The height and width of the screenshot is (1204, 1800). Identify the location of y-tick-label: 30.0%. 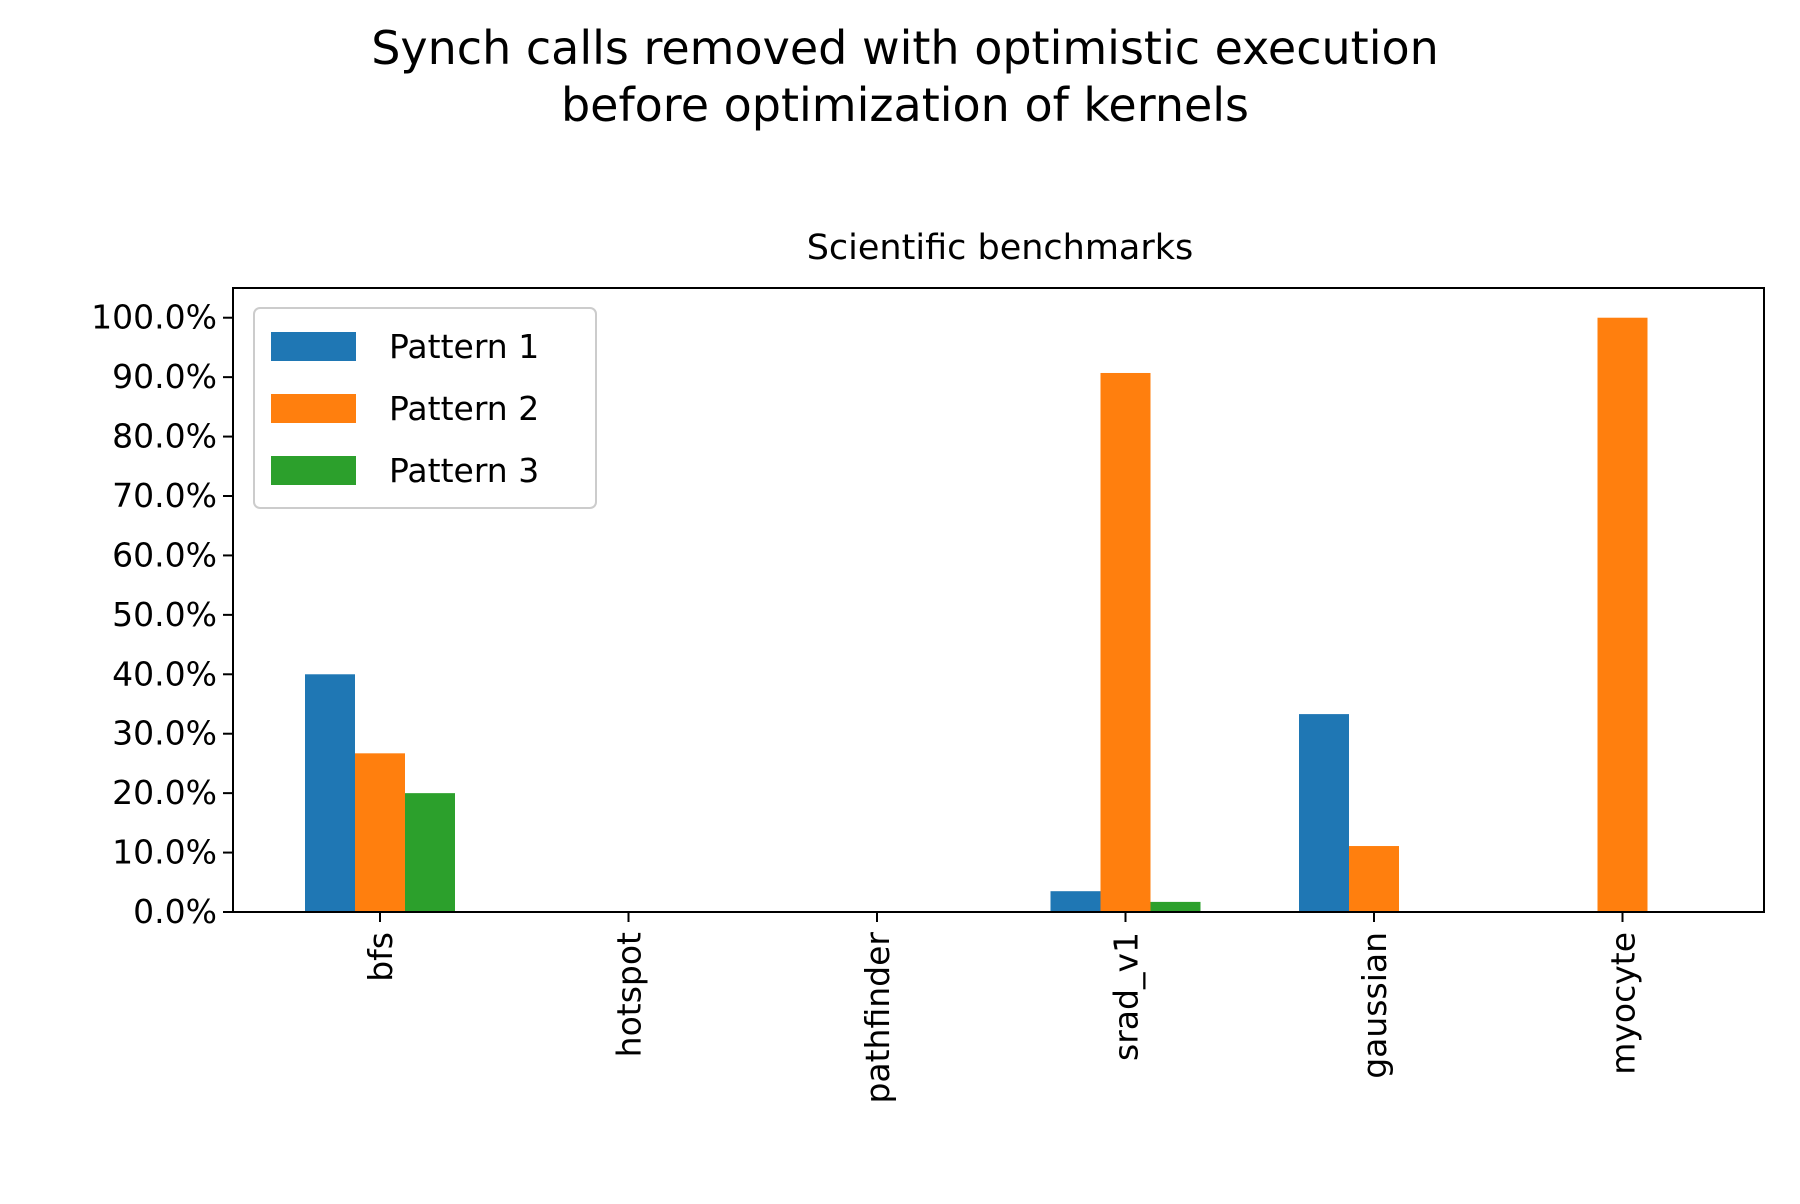
(164, 733).